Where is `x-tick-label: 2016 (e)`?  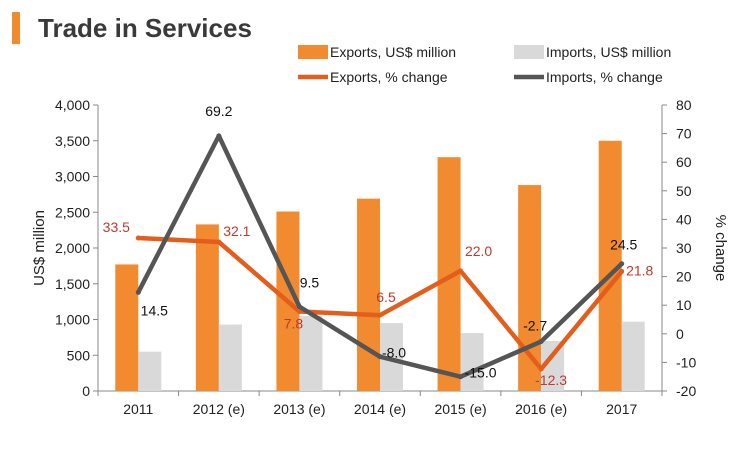
x-tick-label: 2016 (e) is located at coordinates (541, 409).